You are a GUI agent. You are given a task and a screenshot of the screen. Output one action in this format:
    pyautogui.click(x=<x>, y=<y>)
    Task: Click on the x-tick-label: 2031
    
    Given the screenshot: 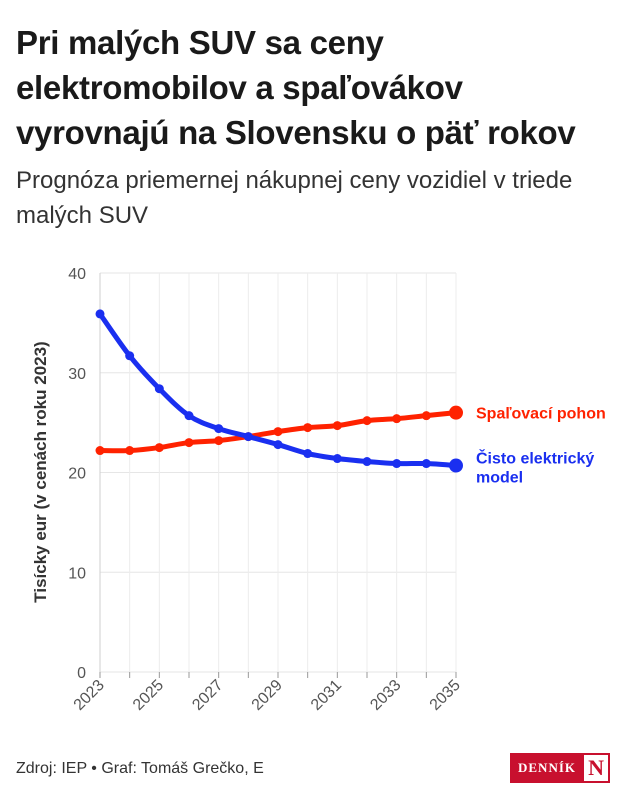 What is the action you would take?
    pyautogui.click(x=326, y=695)
    